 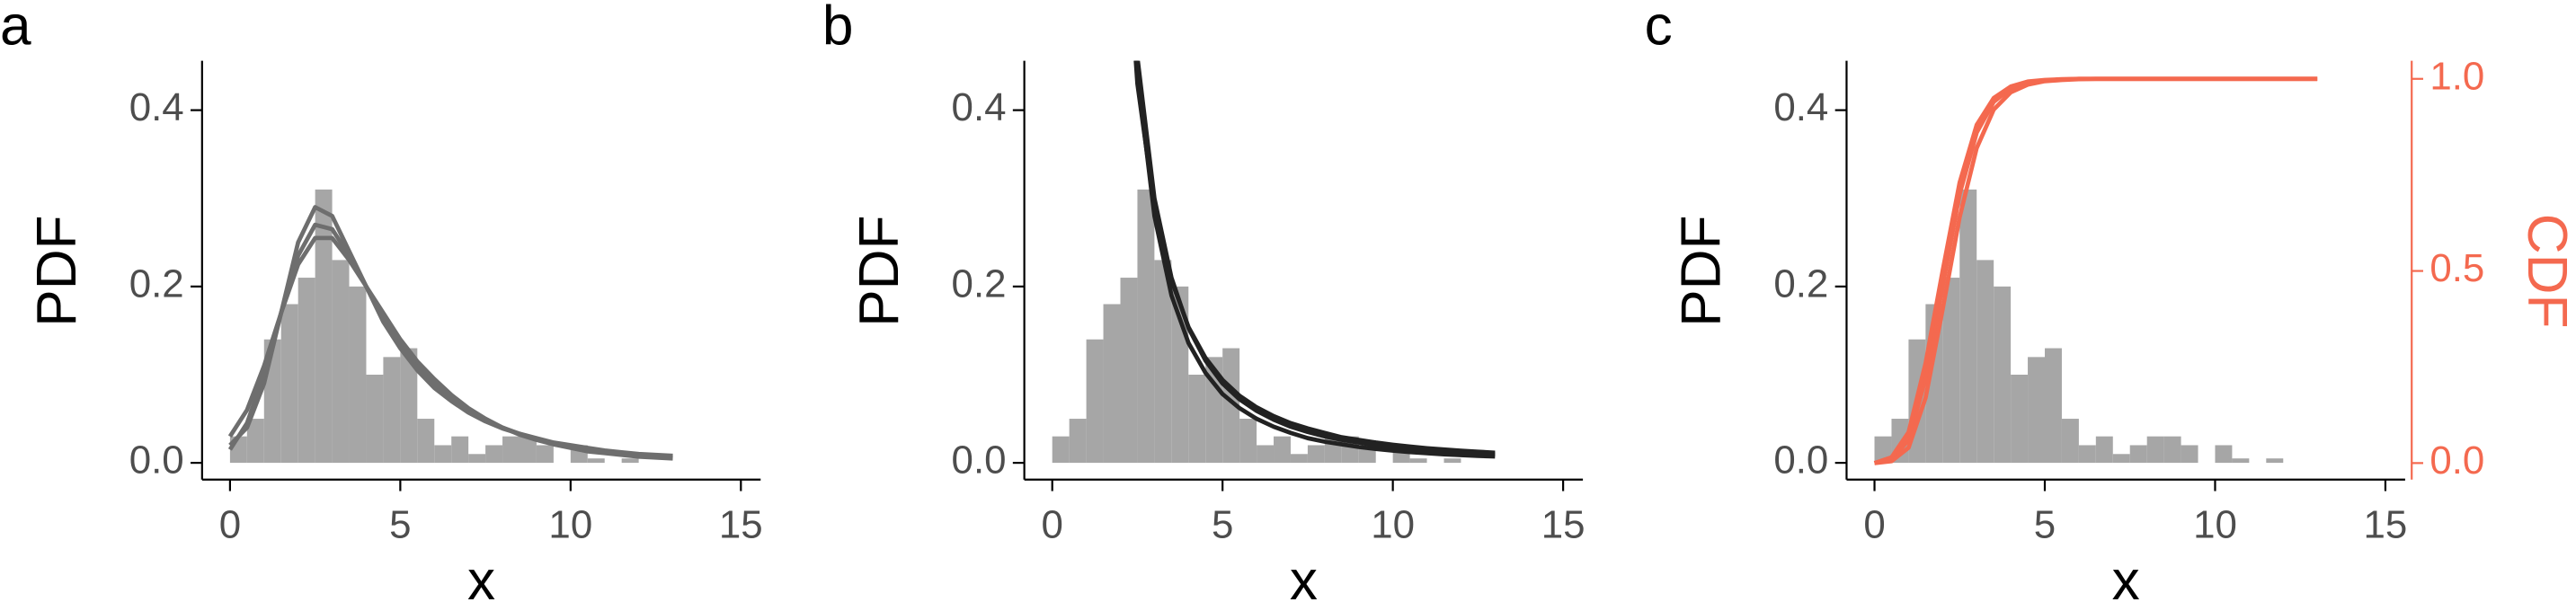 What do you see at coordinates (2456, 460) in the screenshot?
I see `y2-tick-label: 0.0` at bounding box center [2456, 460].